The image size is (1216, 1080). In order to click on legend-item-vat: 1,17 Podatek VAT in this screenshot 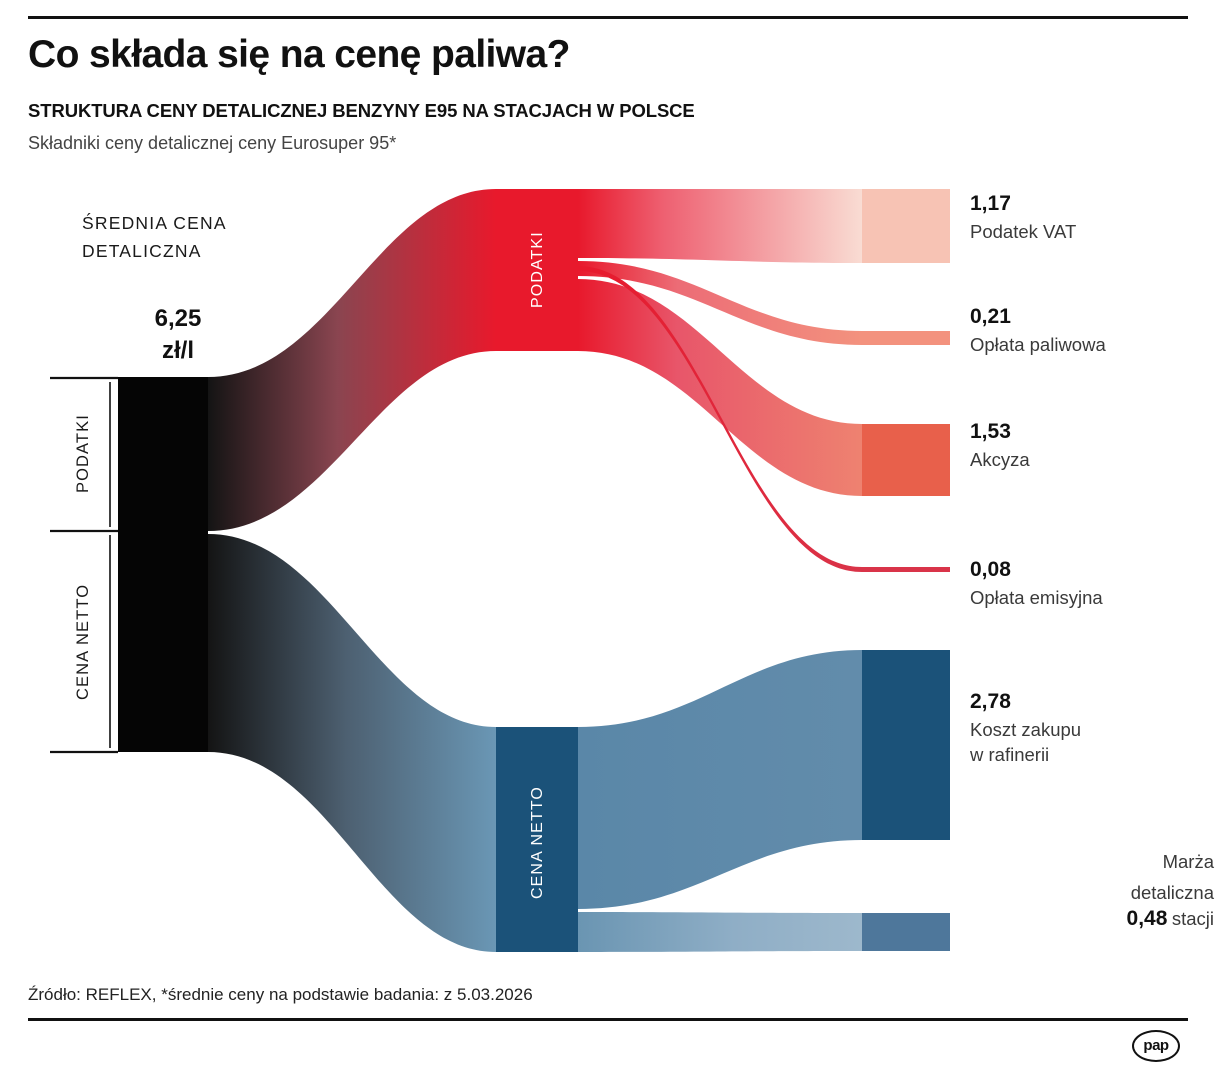, I will do `click(1092, 218)`.